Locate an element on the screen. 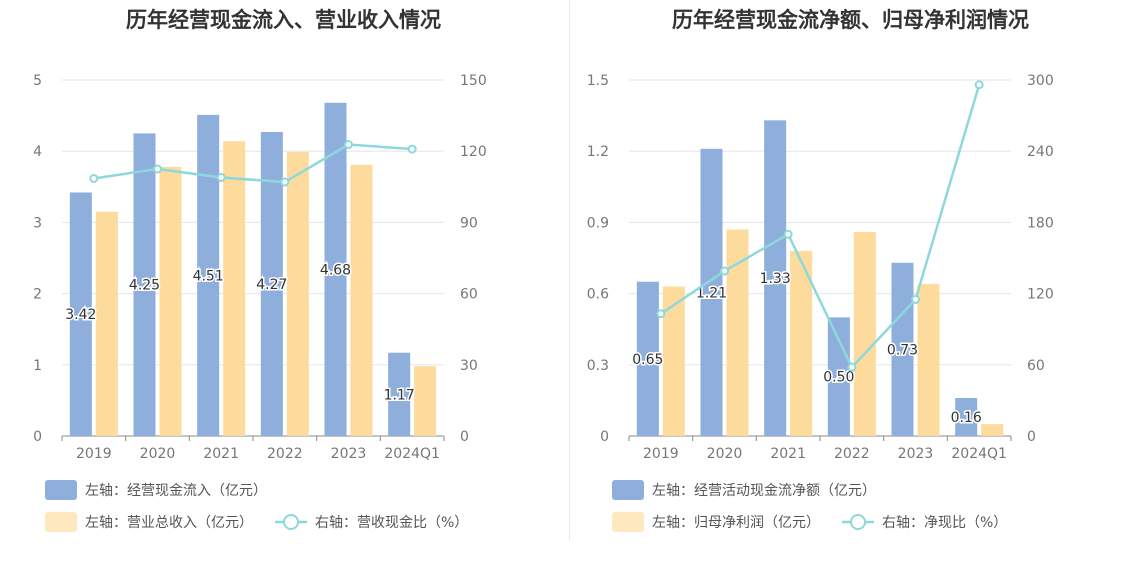 This screenshot has height=582, width=1134. left-axis-tick-label: 0.9 is located at coordinates (598, 223).